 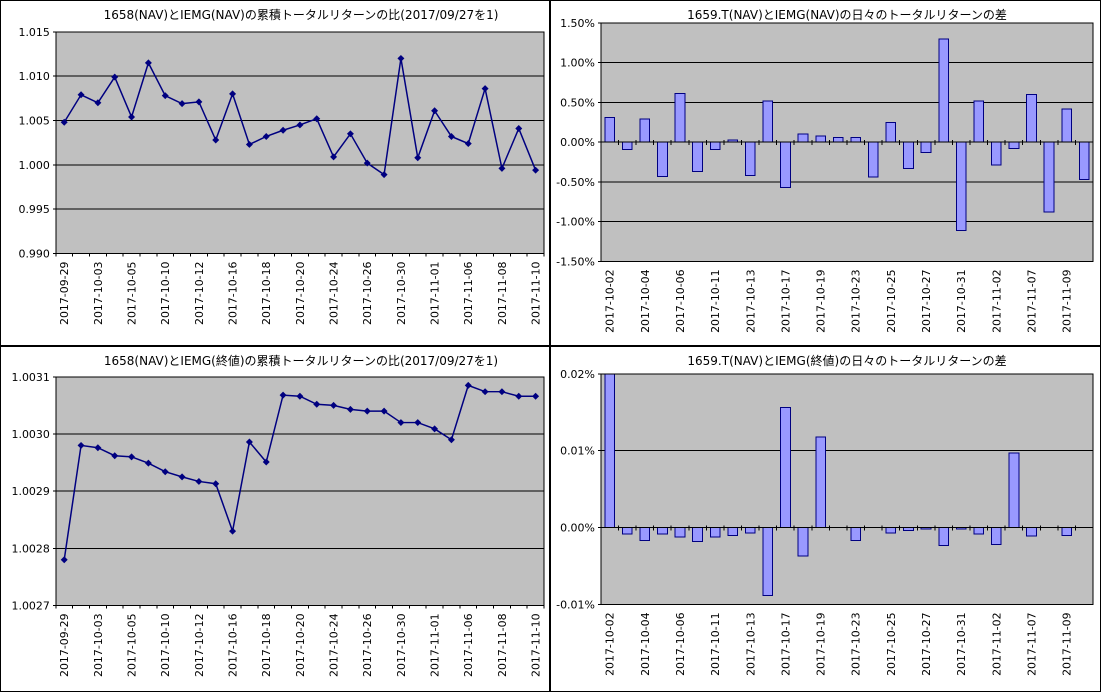 What do you see at coordinates (33, 165) in the screenshot?
I see `y-axis-label: 1.000` at bounding box center [33, 165].